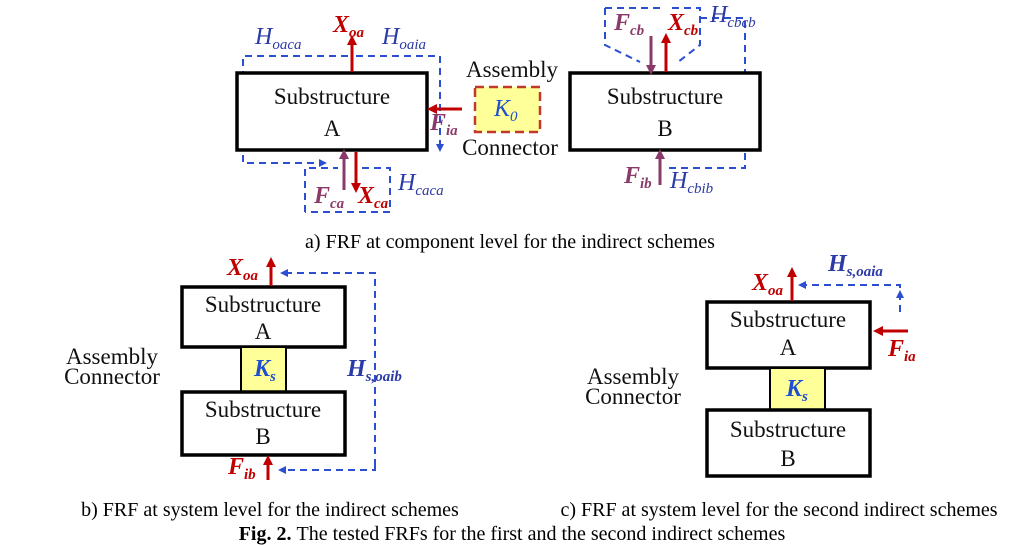 The image size is (1021, 545). I want to click on label: Hcbib, so click(691, 182).